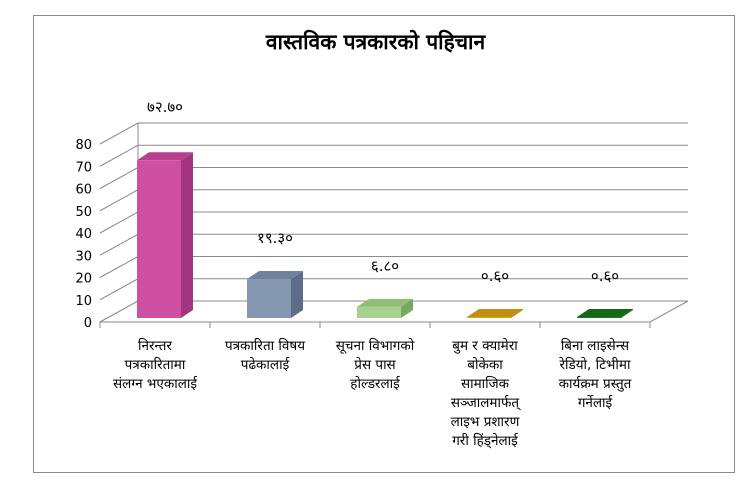  I want to click on y-tick-label: 10, so click(83, 301).